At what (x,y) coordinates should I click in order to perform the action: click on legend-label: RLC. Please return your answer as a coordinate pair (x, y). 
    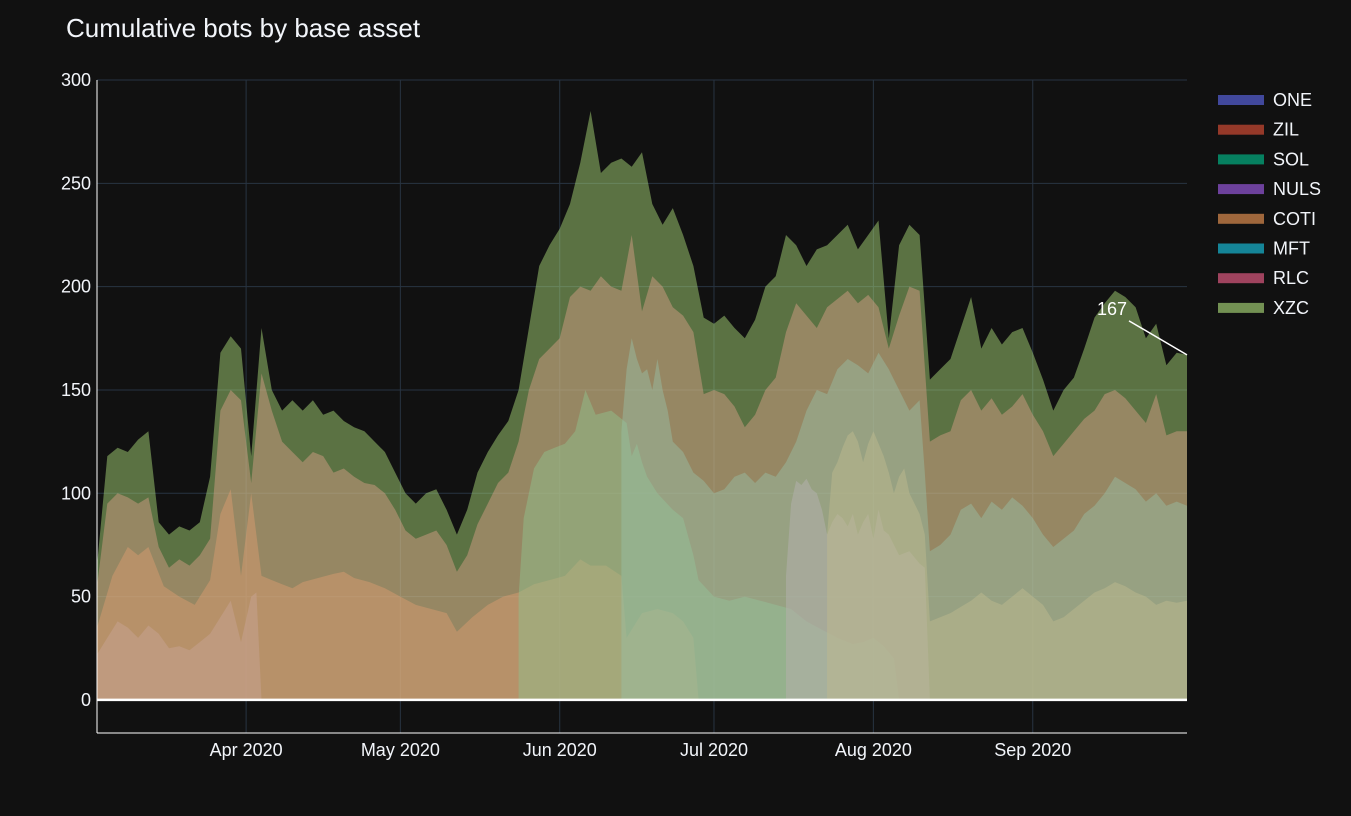
    Looking at the image, I should click on (1291, 278).